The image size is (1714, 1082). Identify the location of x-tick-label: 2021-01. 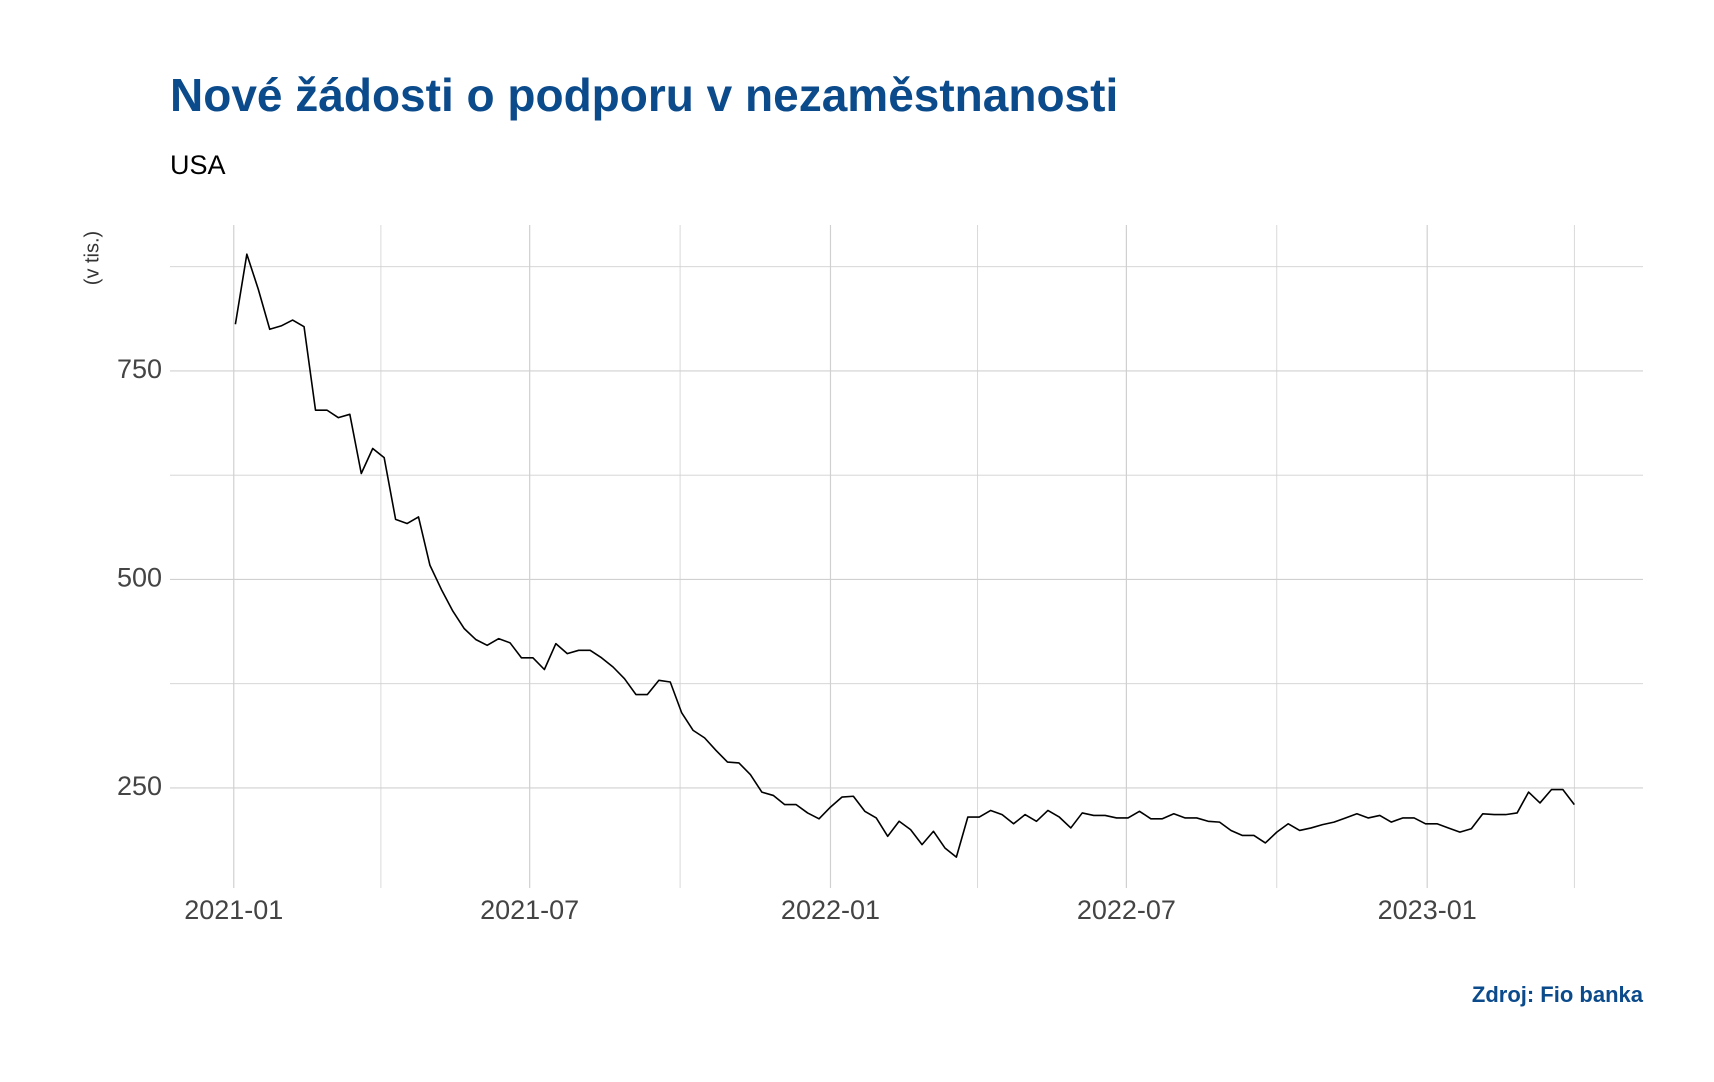
(233, 910).